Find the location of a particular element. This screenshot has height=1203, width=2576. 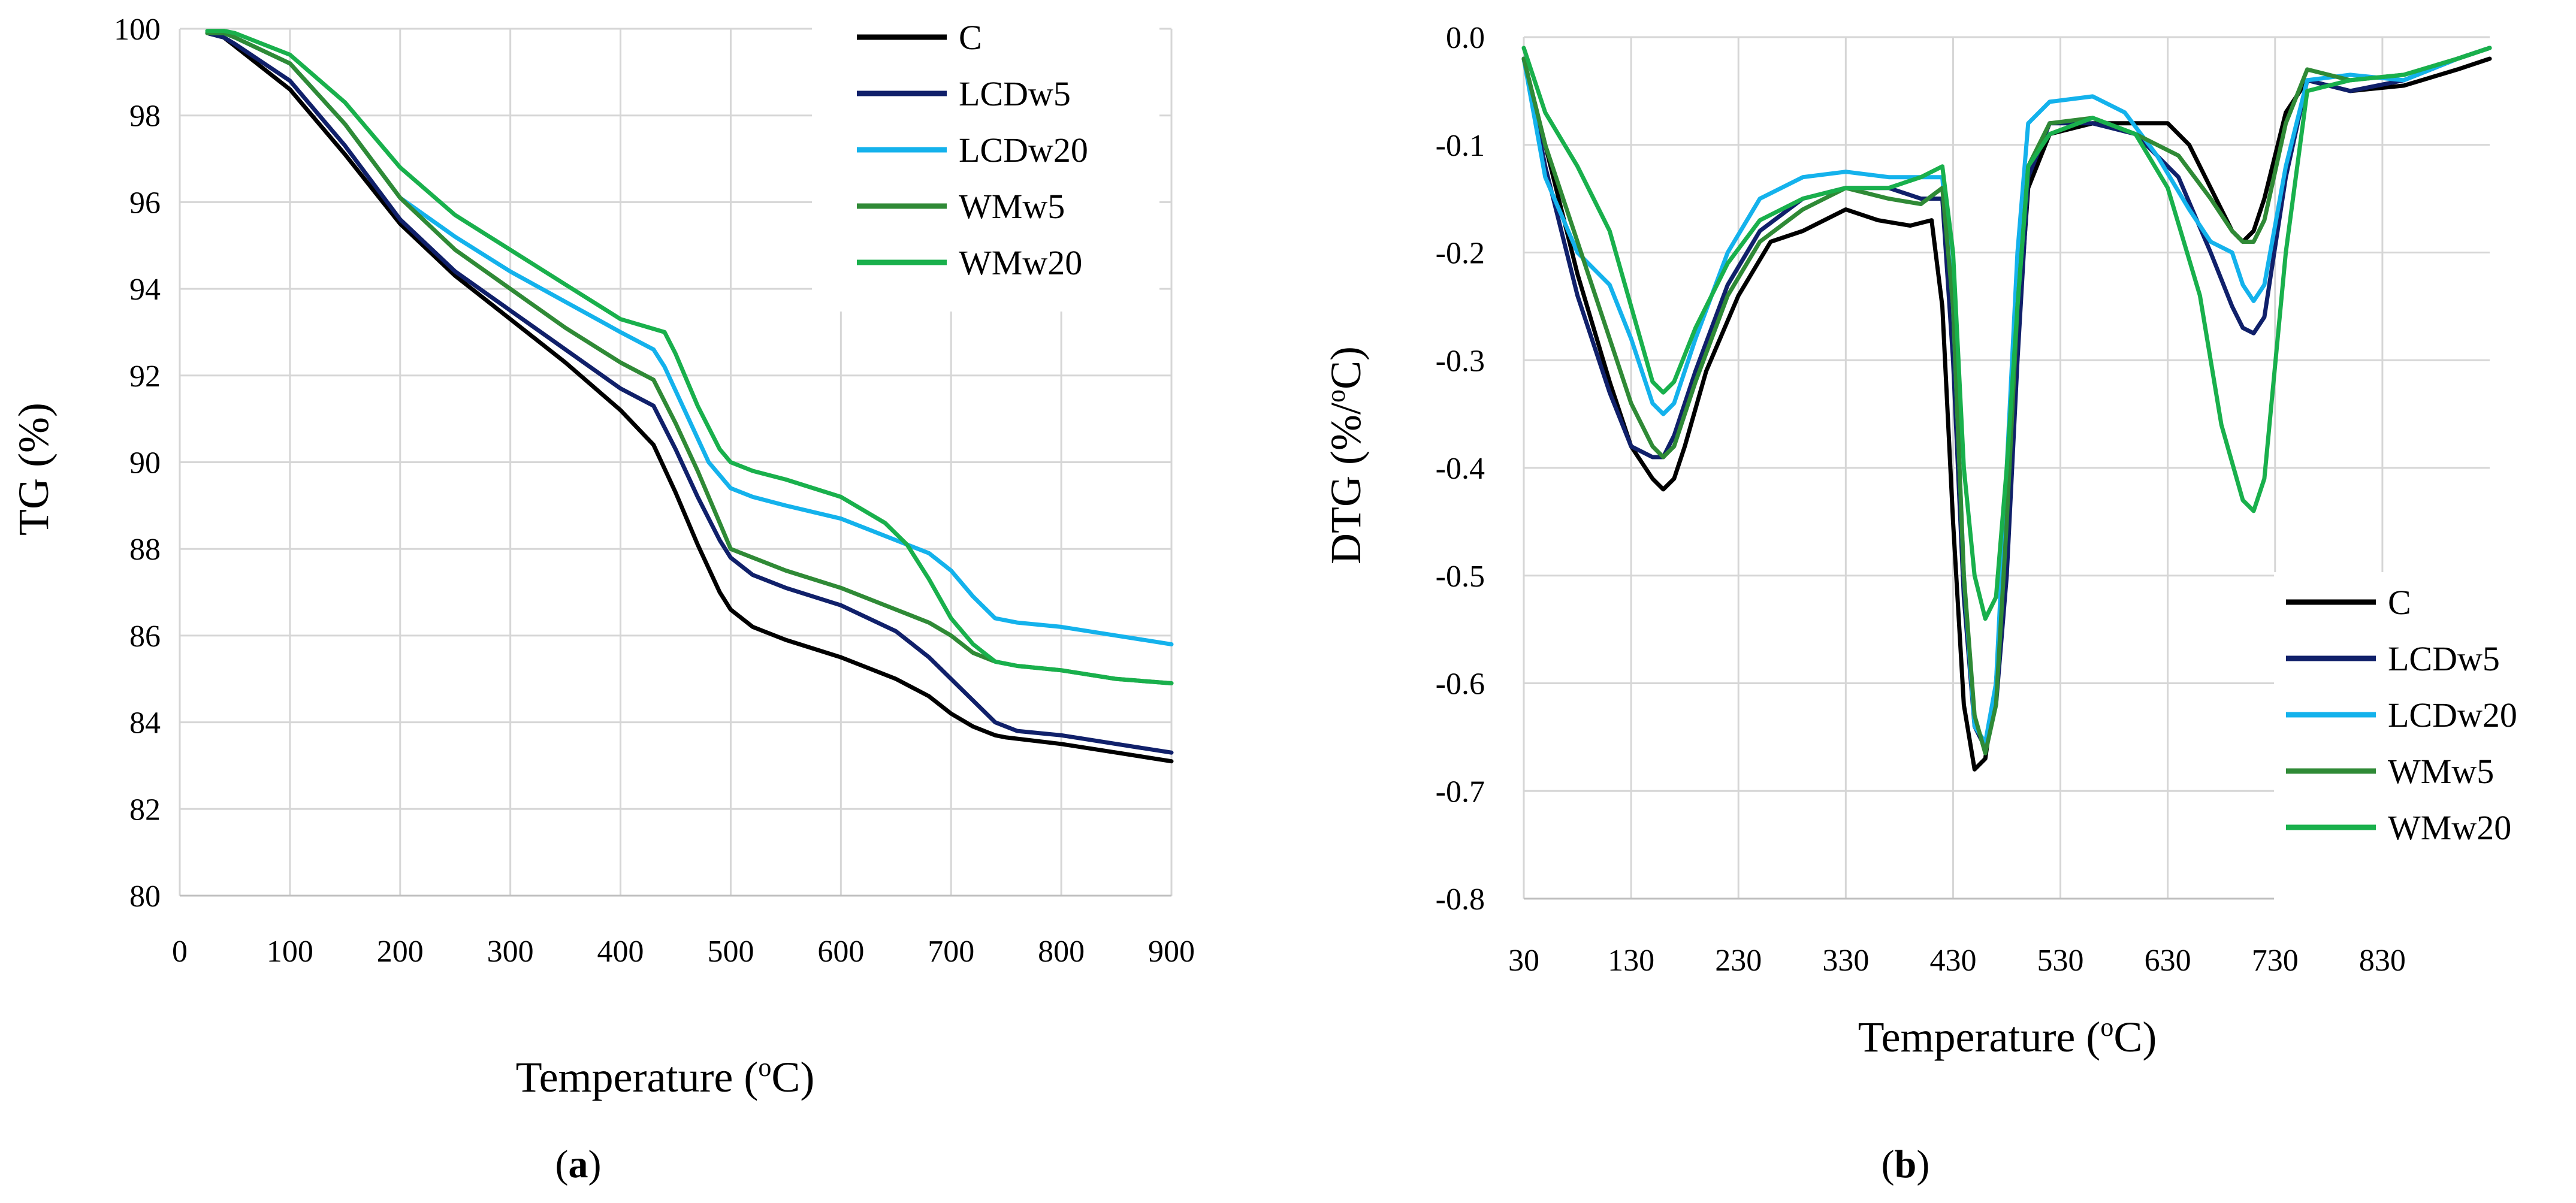

tg-y-tick-labels: 80 82 84 86 88 90 92 94 96 98 100 is located at coordinates (138, 464).